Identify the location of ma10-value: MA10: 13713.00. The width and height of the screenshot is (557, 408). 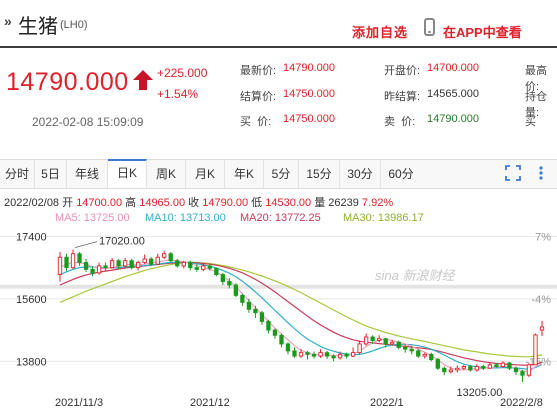
(185, 218).